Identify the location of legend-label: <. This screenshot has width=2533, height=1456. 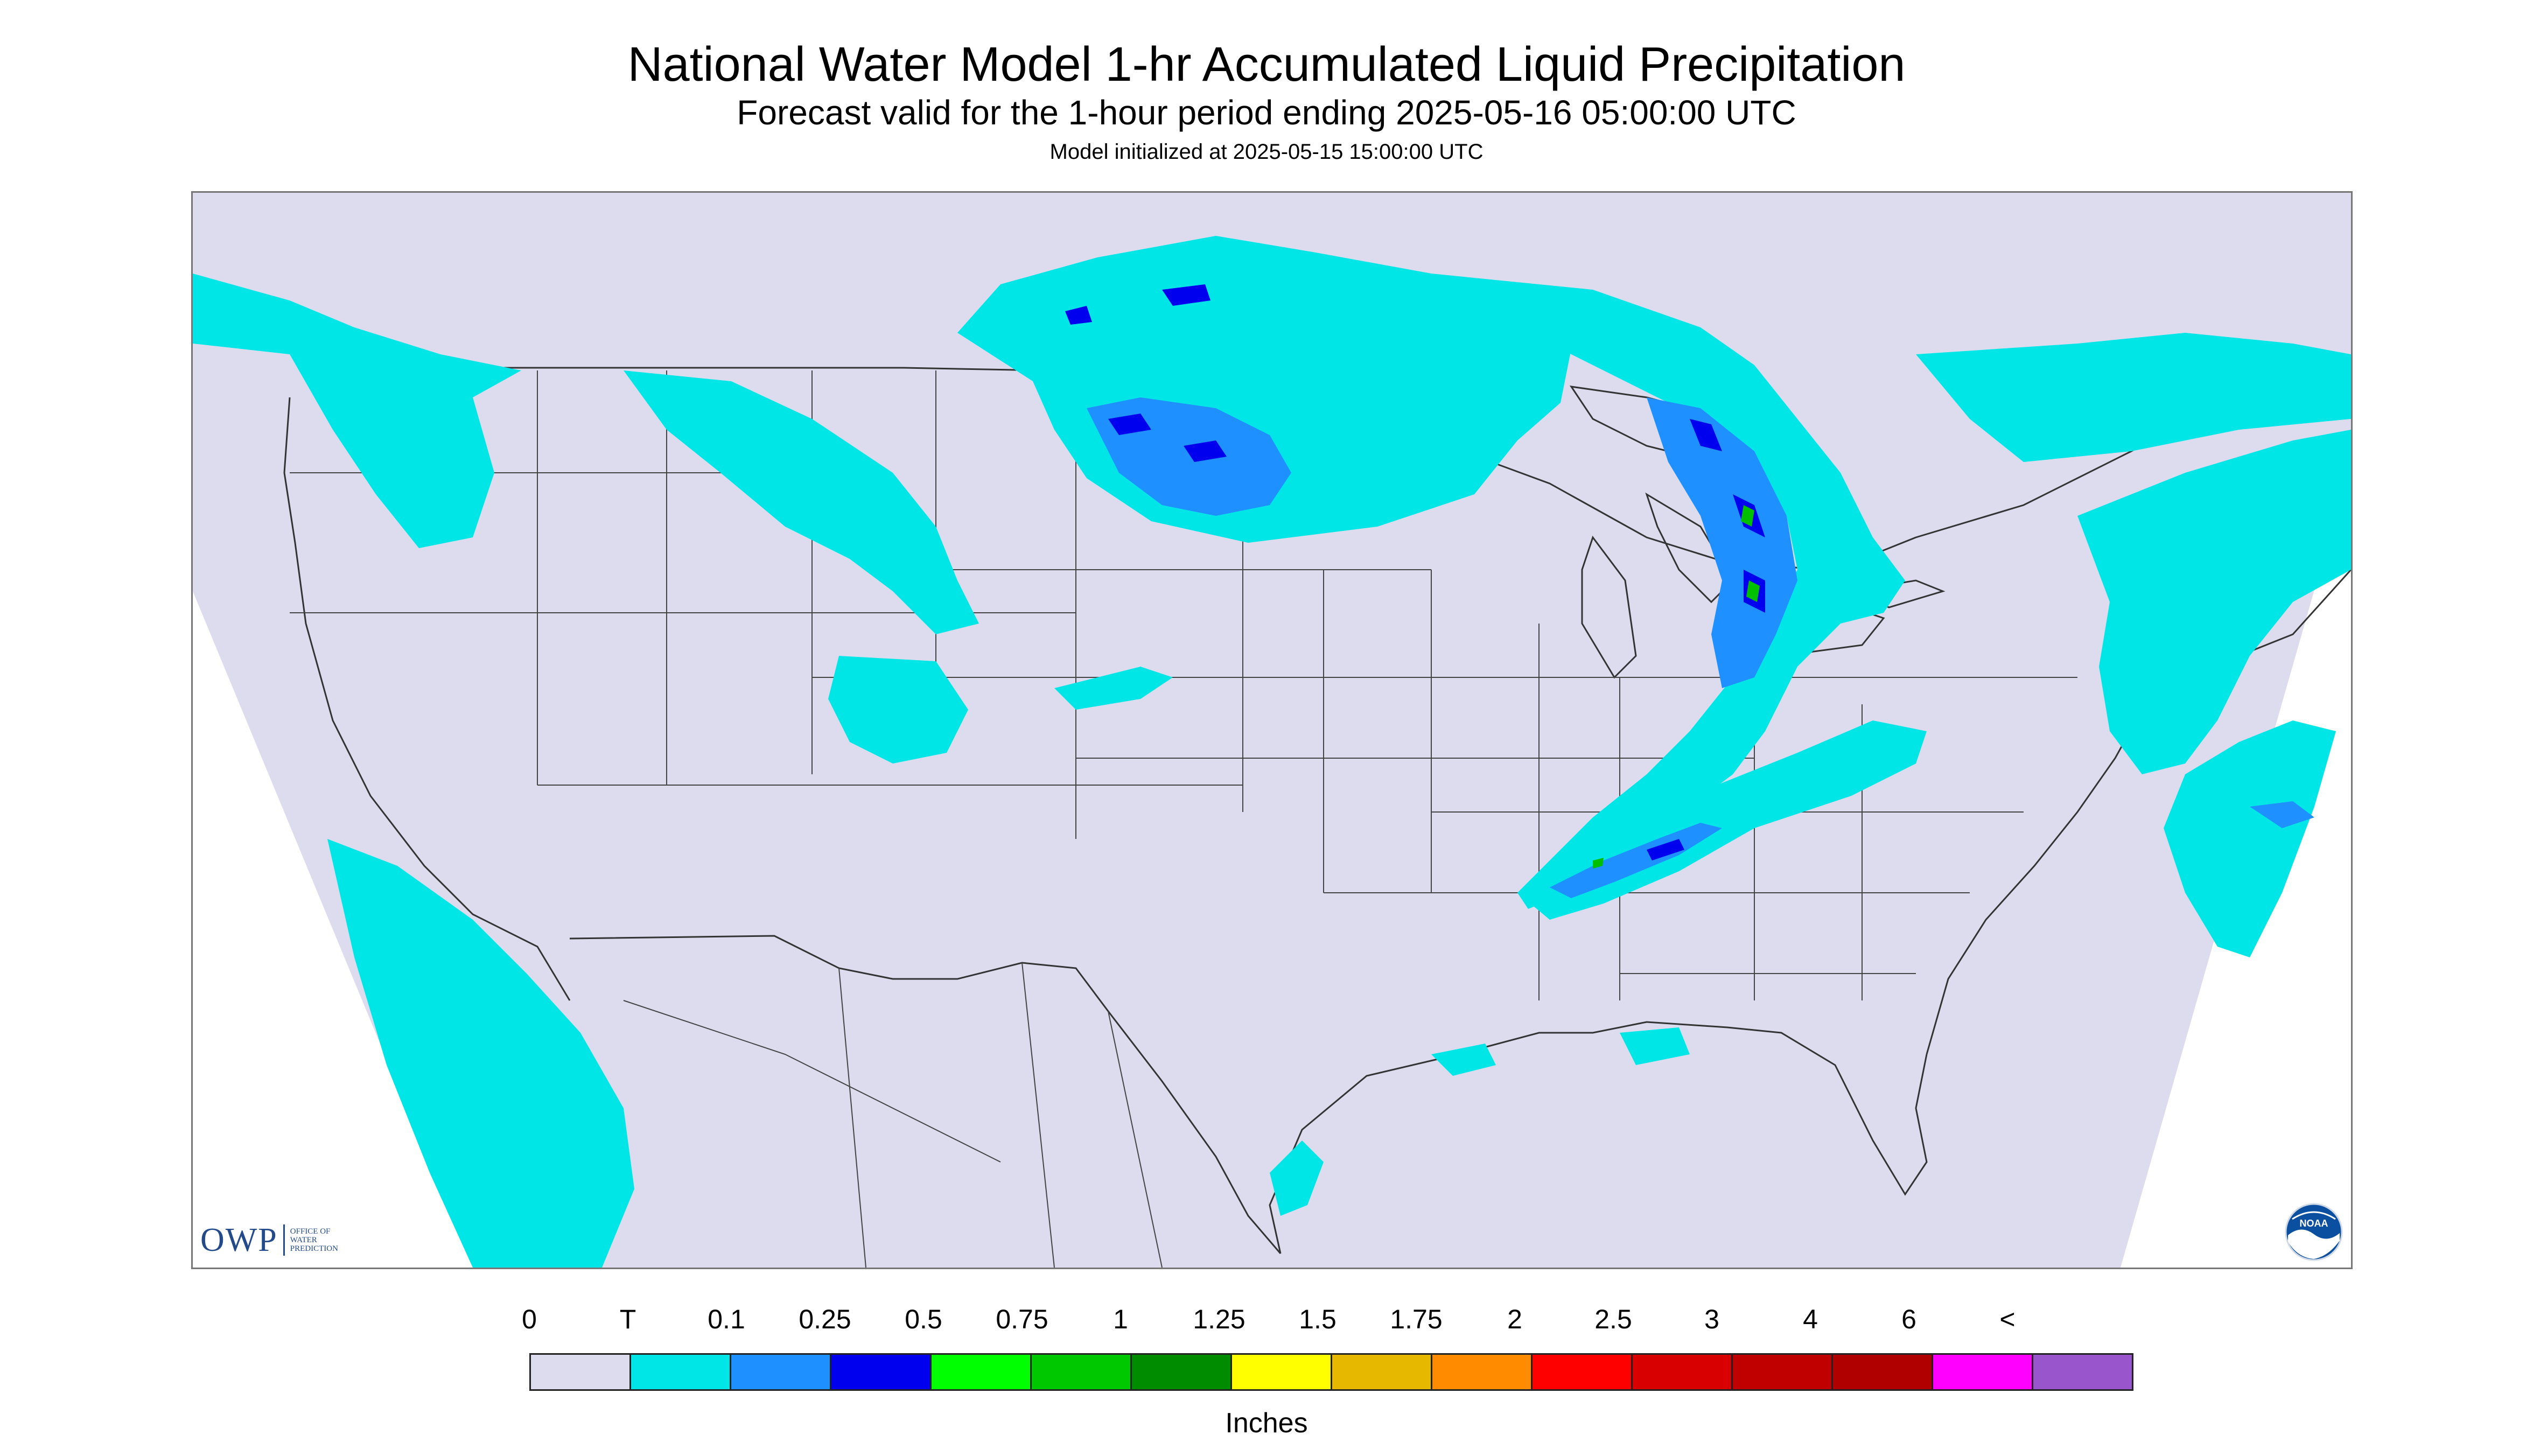
(2007, 1319).